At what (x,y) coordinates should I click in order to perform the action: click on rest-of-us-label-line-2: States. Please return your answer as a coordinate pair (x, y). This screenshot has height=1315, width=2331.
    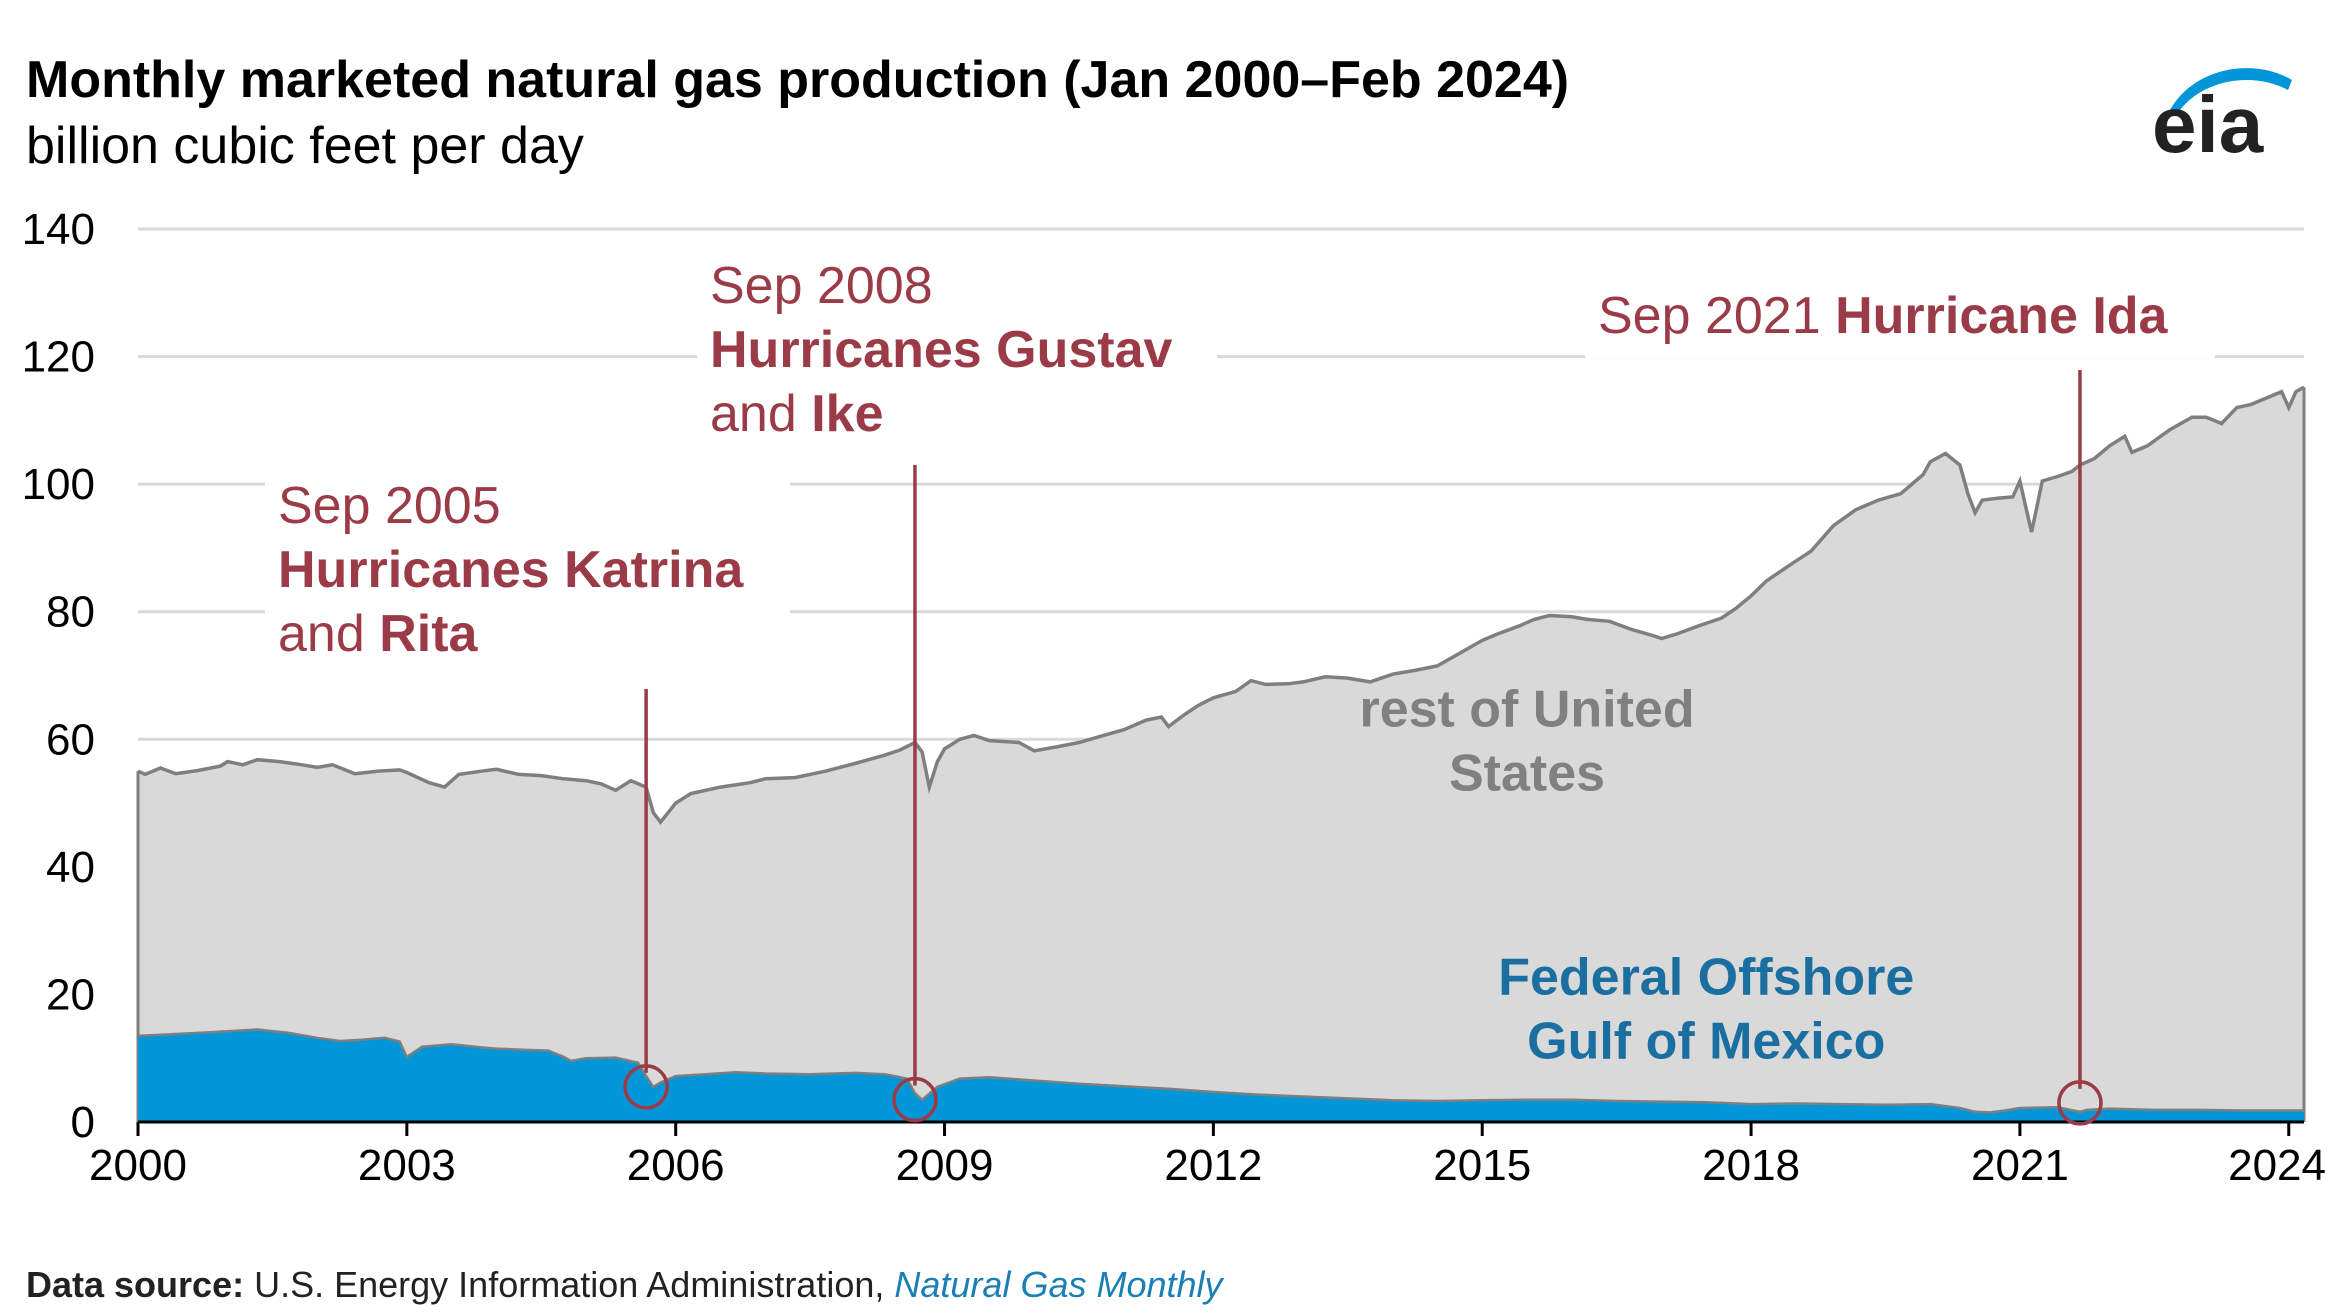
    Looking at the image, I should click on (1527, 774).